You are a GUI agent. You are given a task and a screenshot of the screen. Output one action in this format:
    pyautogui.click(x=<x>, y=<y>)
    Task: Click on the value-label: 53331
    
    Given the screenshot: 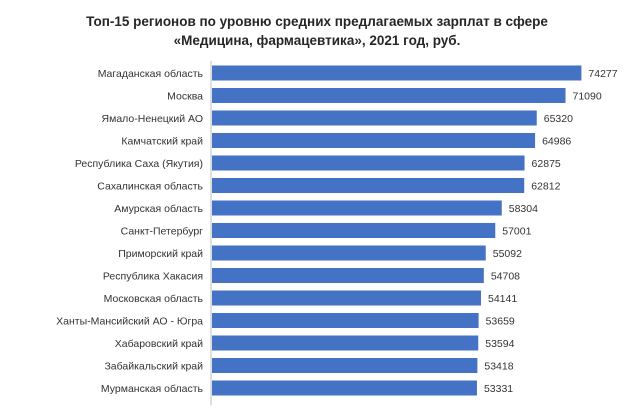 What is the action you would take?
    pyautogui.click(x=498, y=389)
    